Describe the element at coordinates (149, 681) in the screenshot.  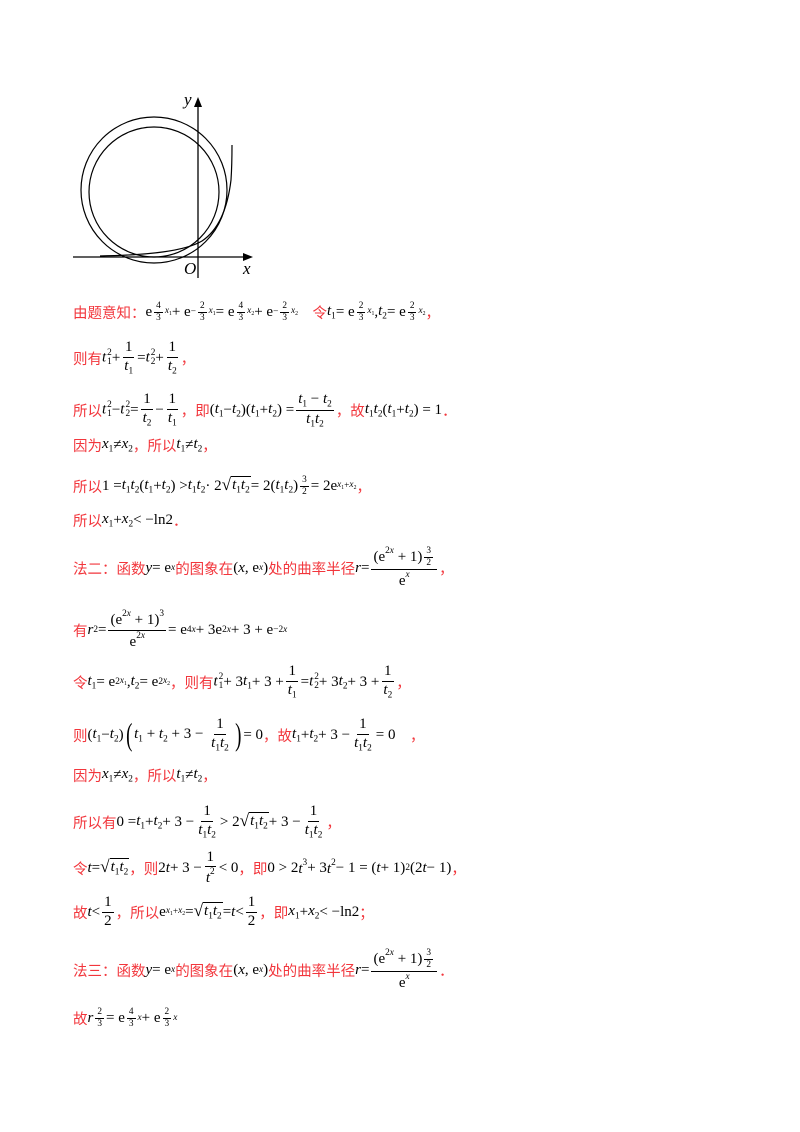
I see `math-text: = e` at that location.